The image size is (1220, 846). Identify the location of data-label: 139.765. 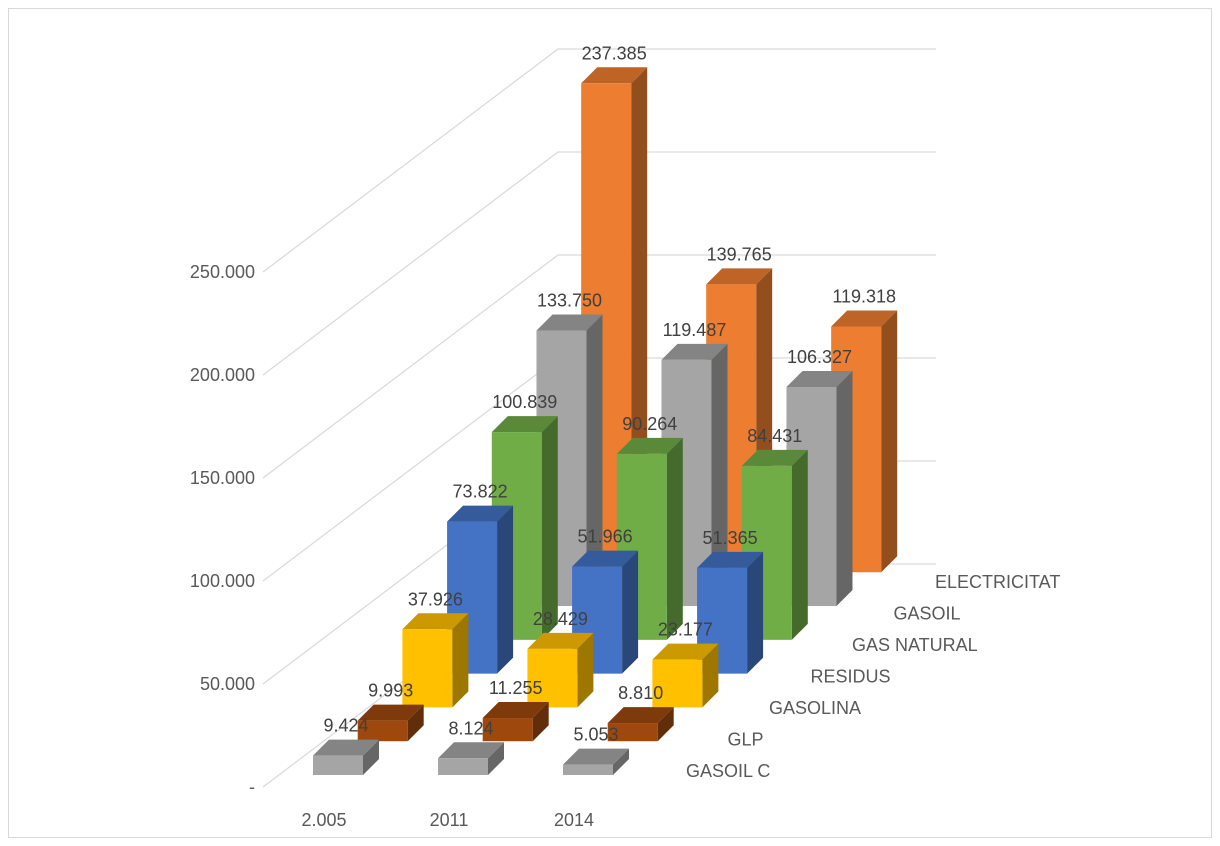
(739, 254).